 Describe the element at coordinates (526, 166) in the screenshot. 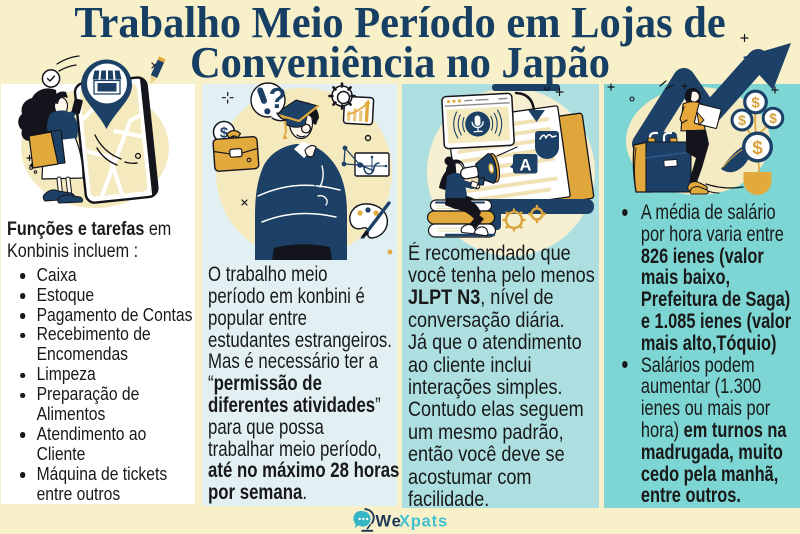

I see `svg-text: A` at that location.